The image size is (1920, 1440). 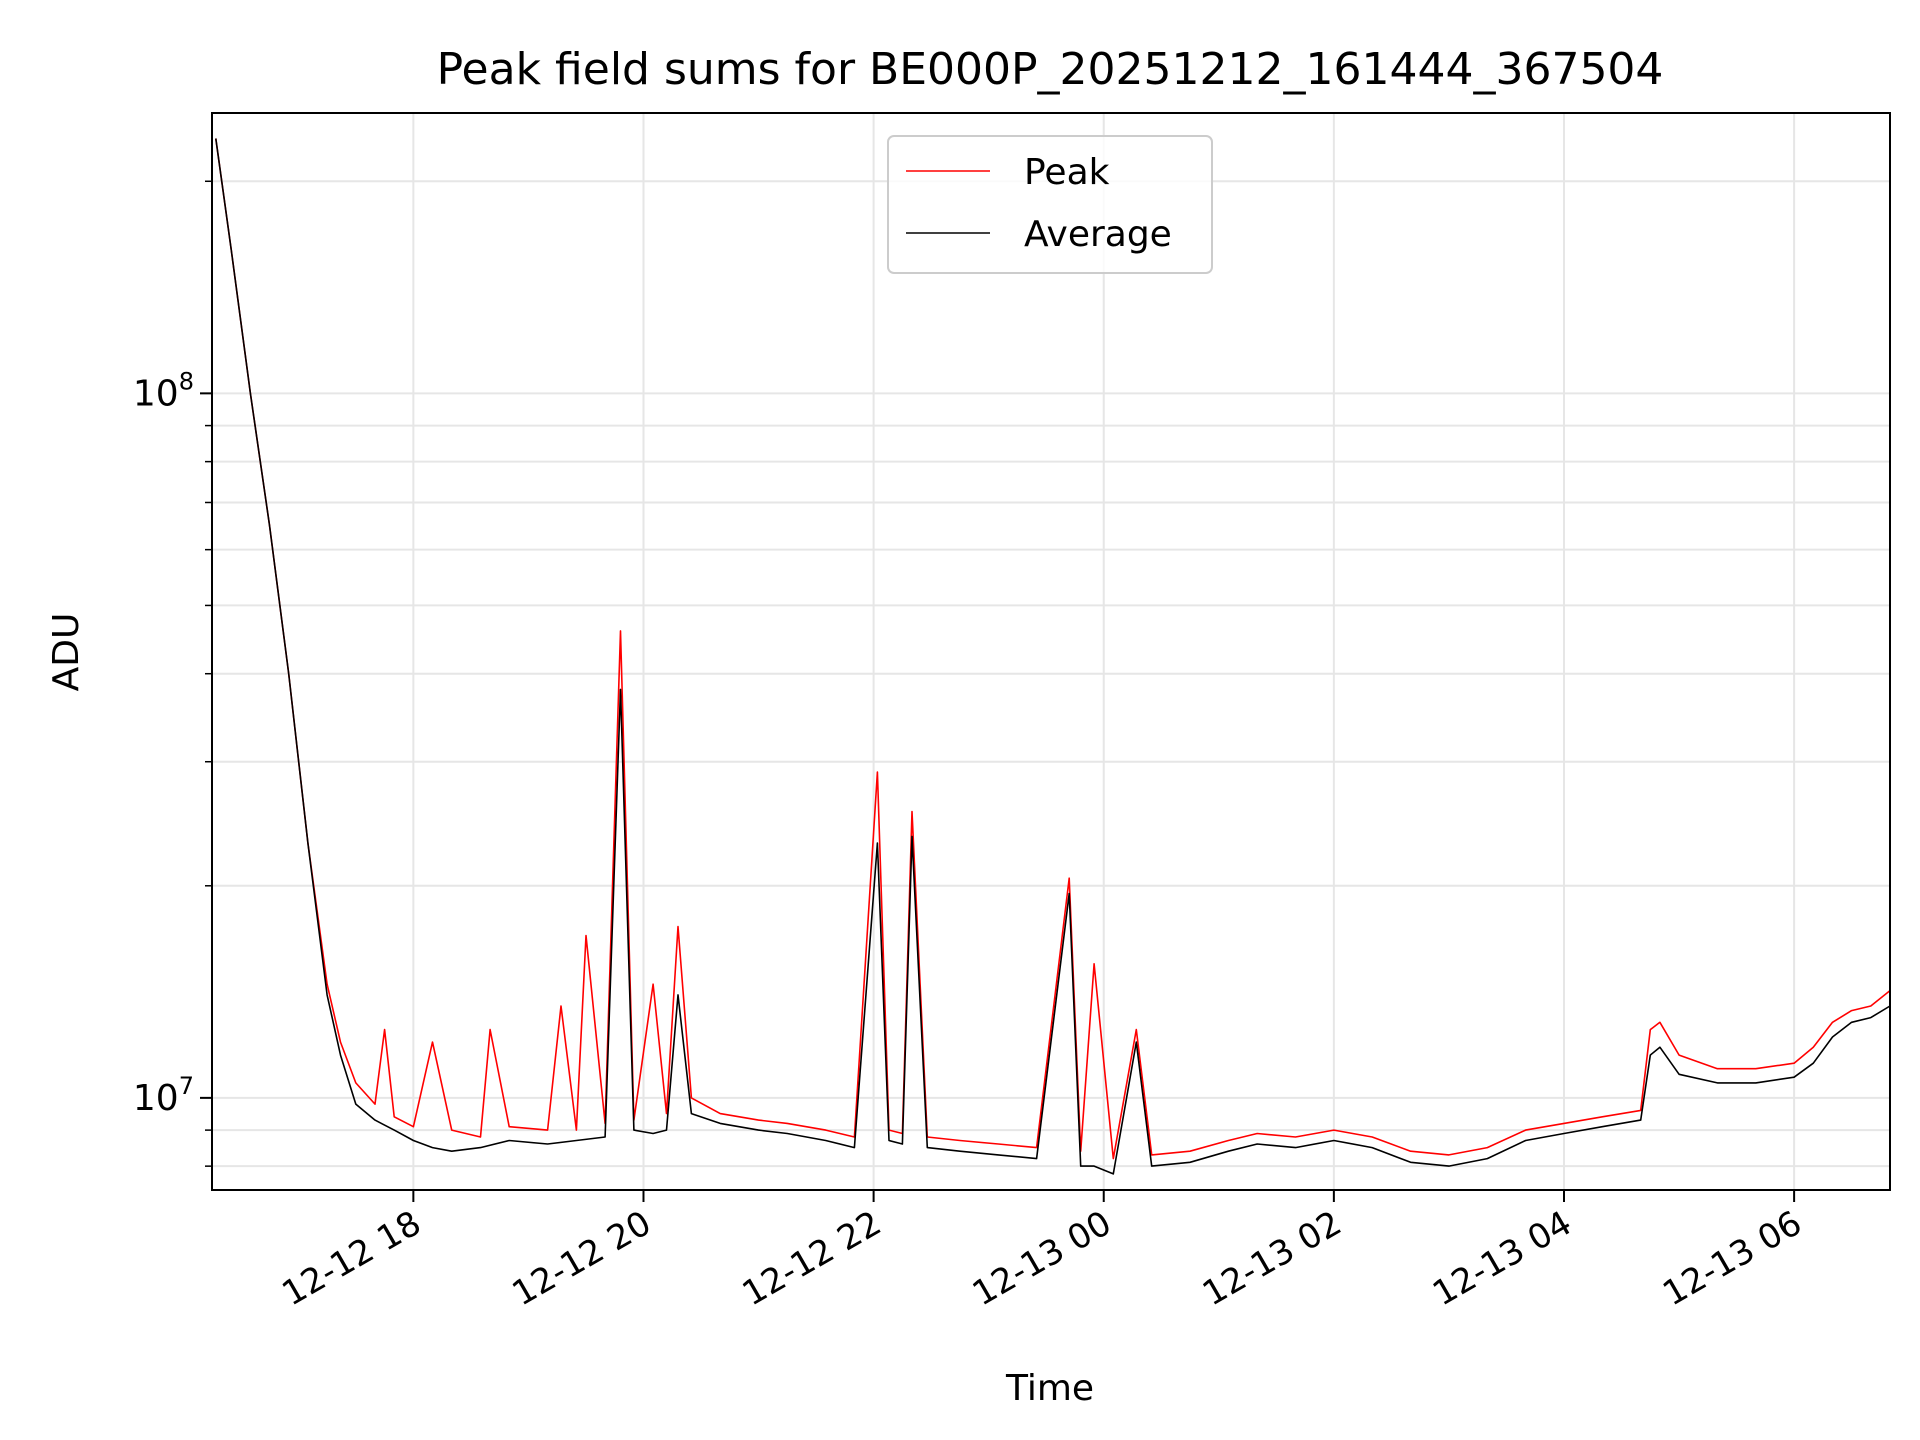 I want to click on y-axis: 10⁷ 10⁸, so click(x=172, y=673).